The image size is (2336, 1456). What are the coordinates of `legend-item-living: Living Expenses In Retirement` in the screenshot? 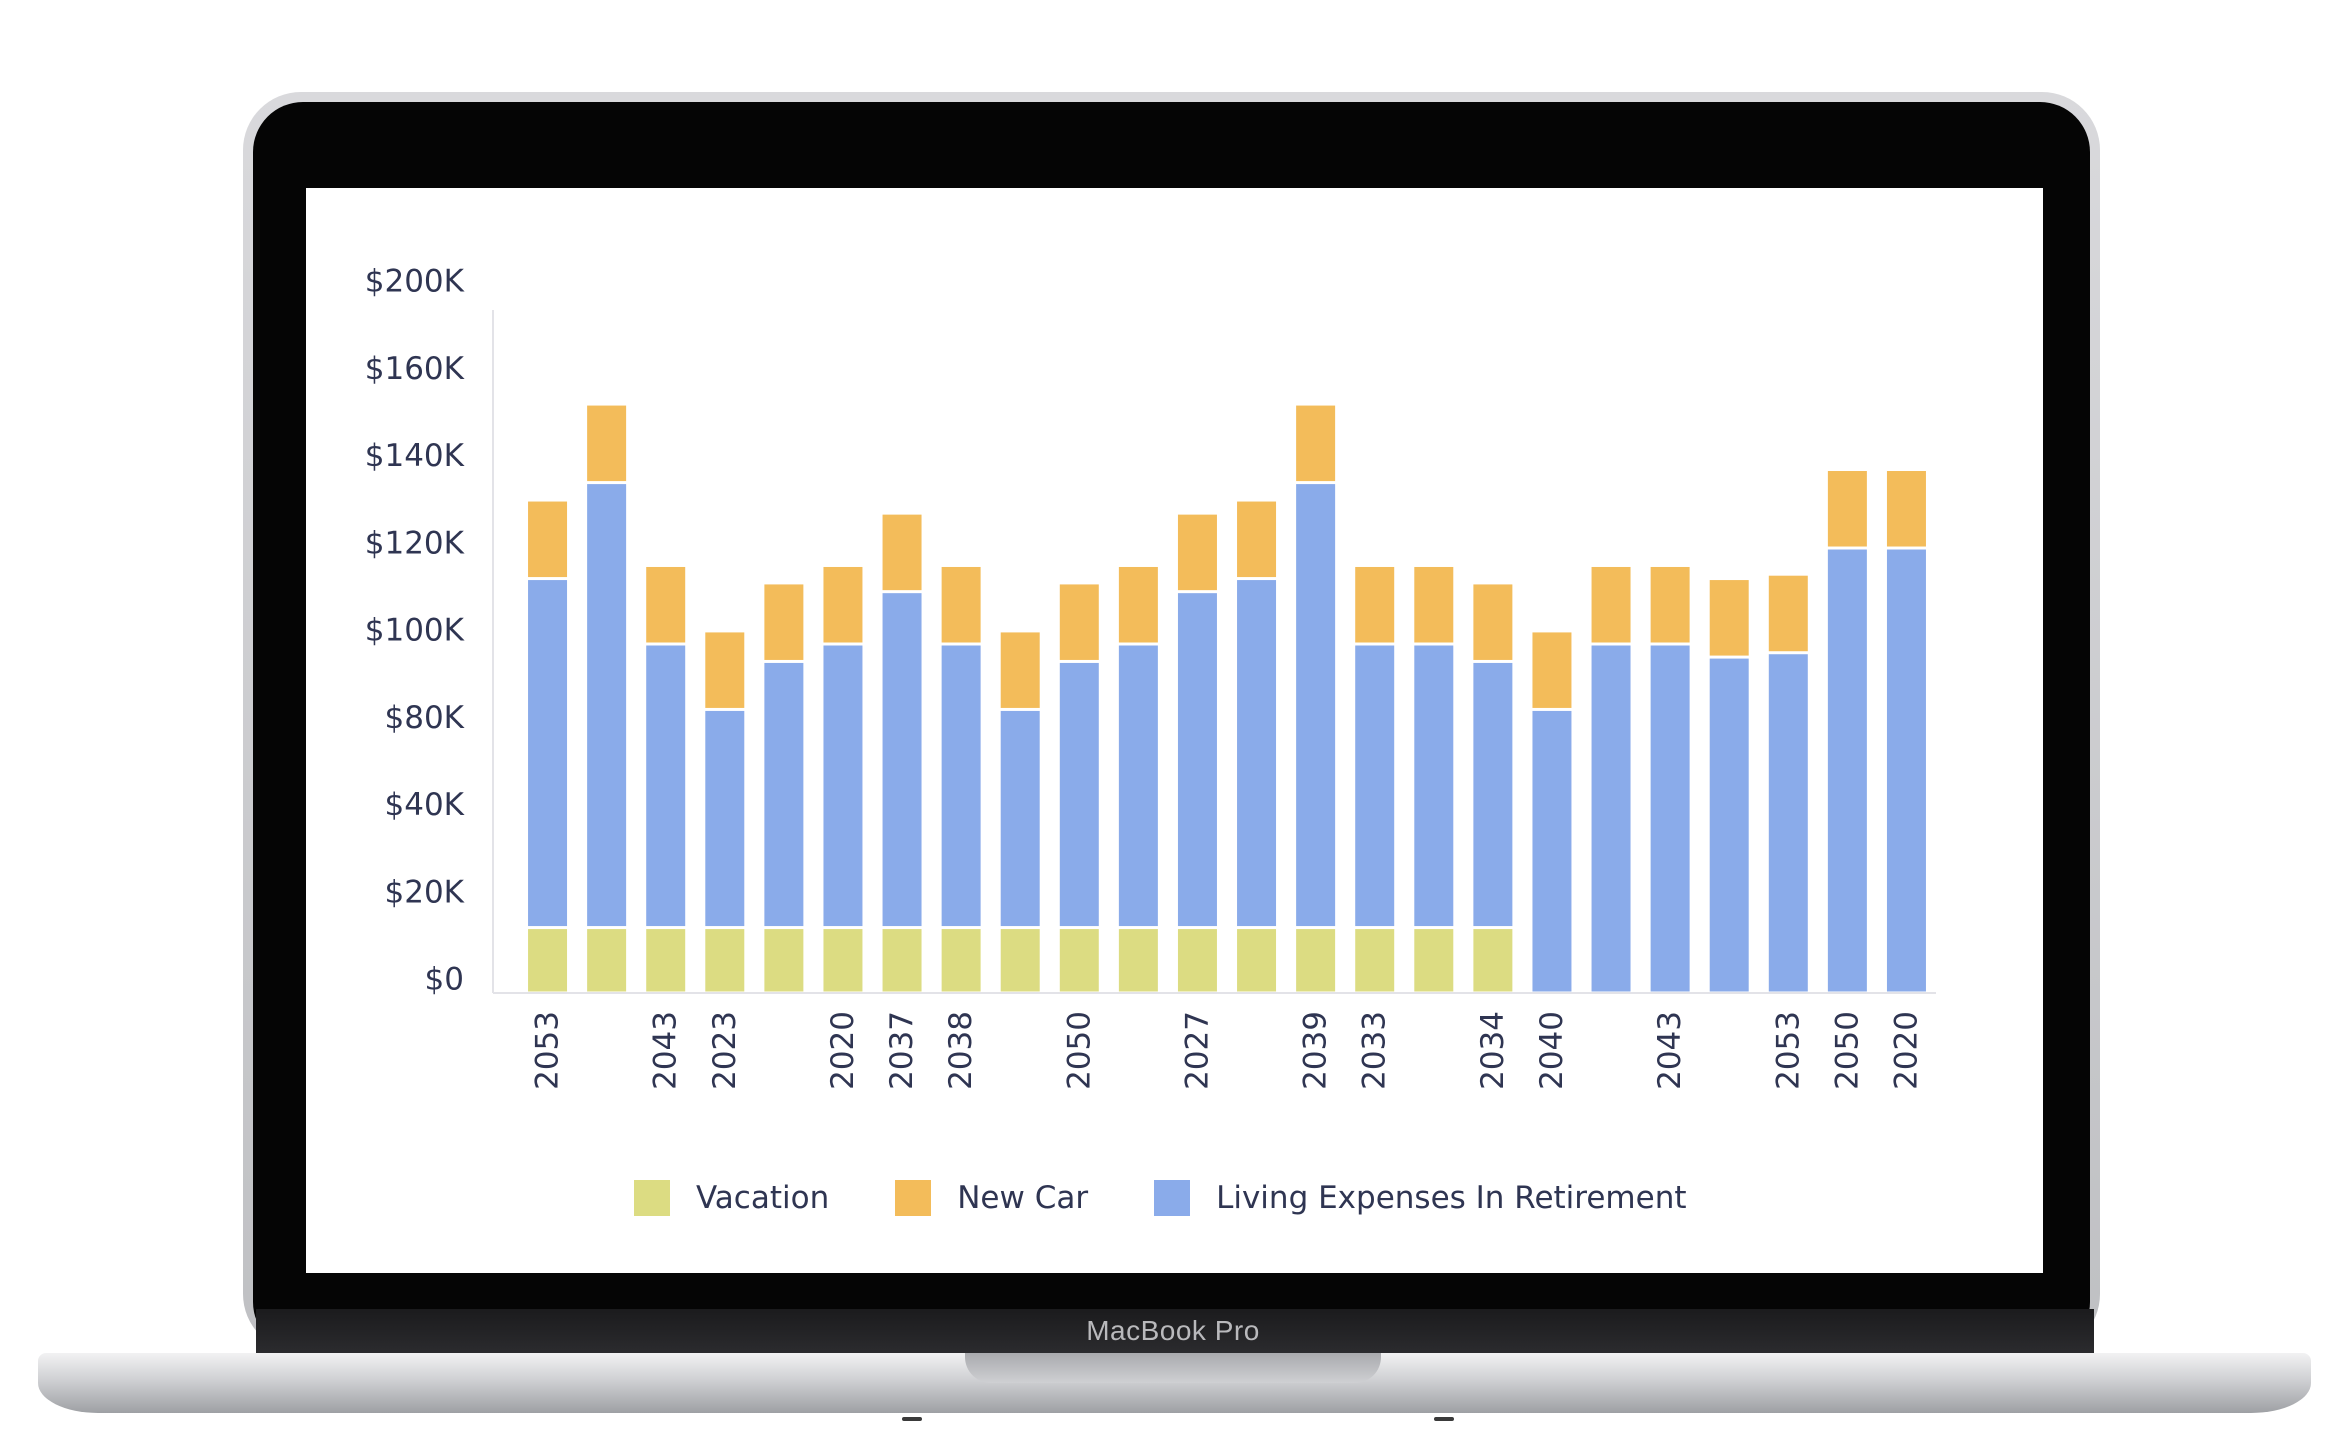 It's located at (1420, 1198).